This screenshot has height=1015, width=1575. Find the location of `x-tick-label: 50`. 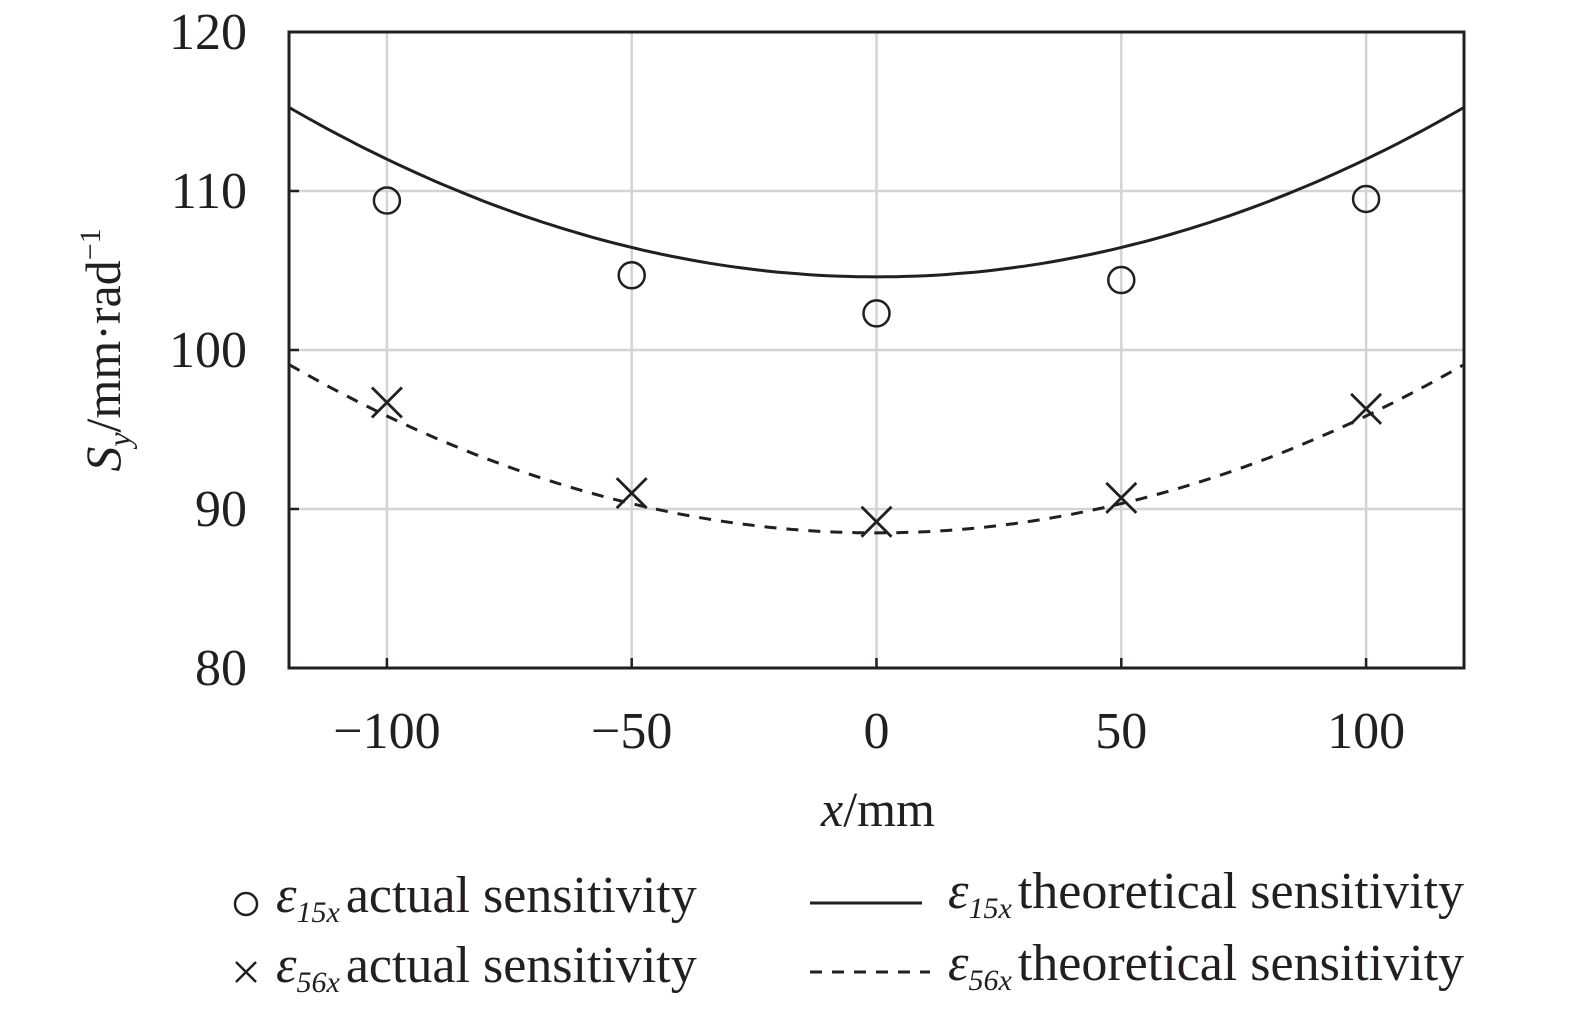

x-tick-label: 50 is located at coordinates (1121, 731).